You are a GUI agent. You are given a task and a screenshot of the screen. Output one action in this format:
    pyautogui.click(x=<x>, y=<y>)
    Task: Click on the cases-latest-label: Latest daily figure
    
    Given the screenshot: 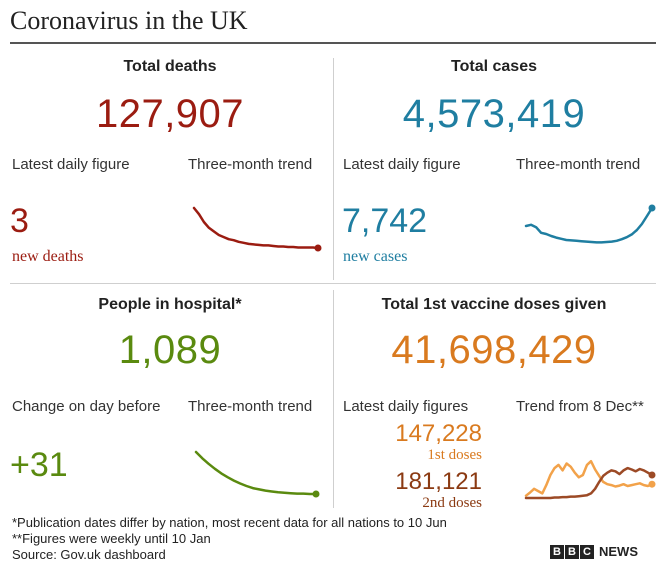 What is the action you would take?
    pyautogui.click(x=402, y=164)
    